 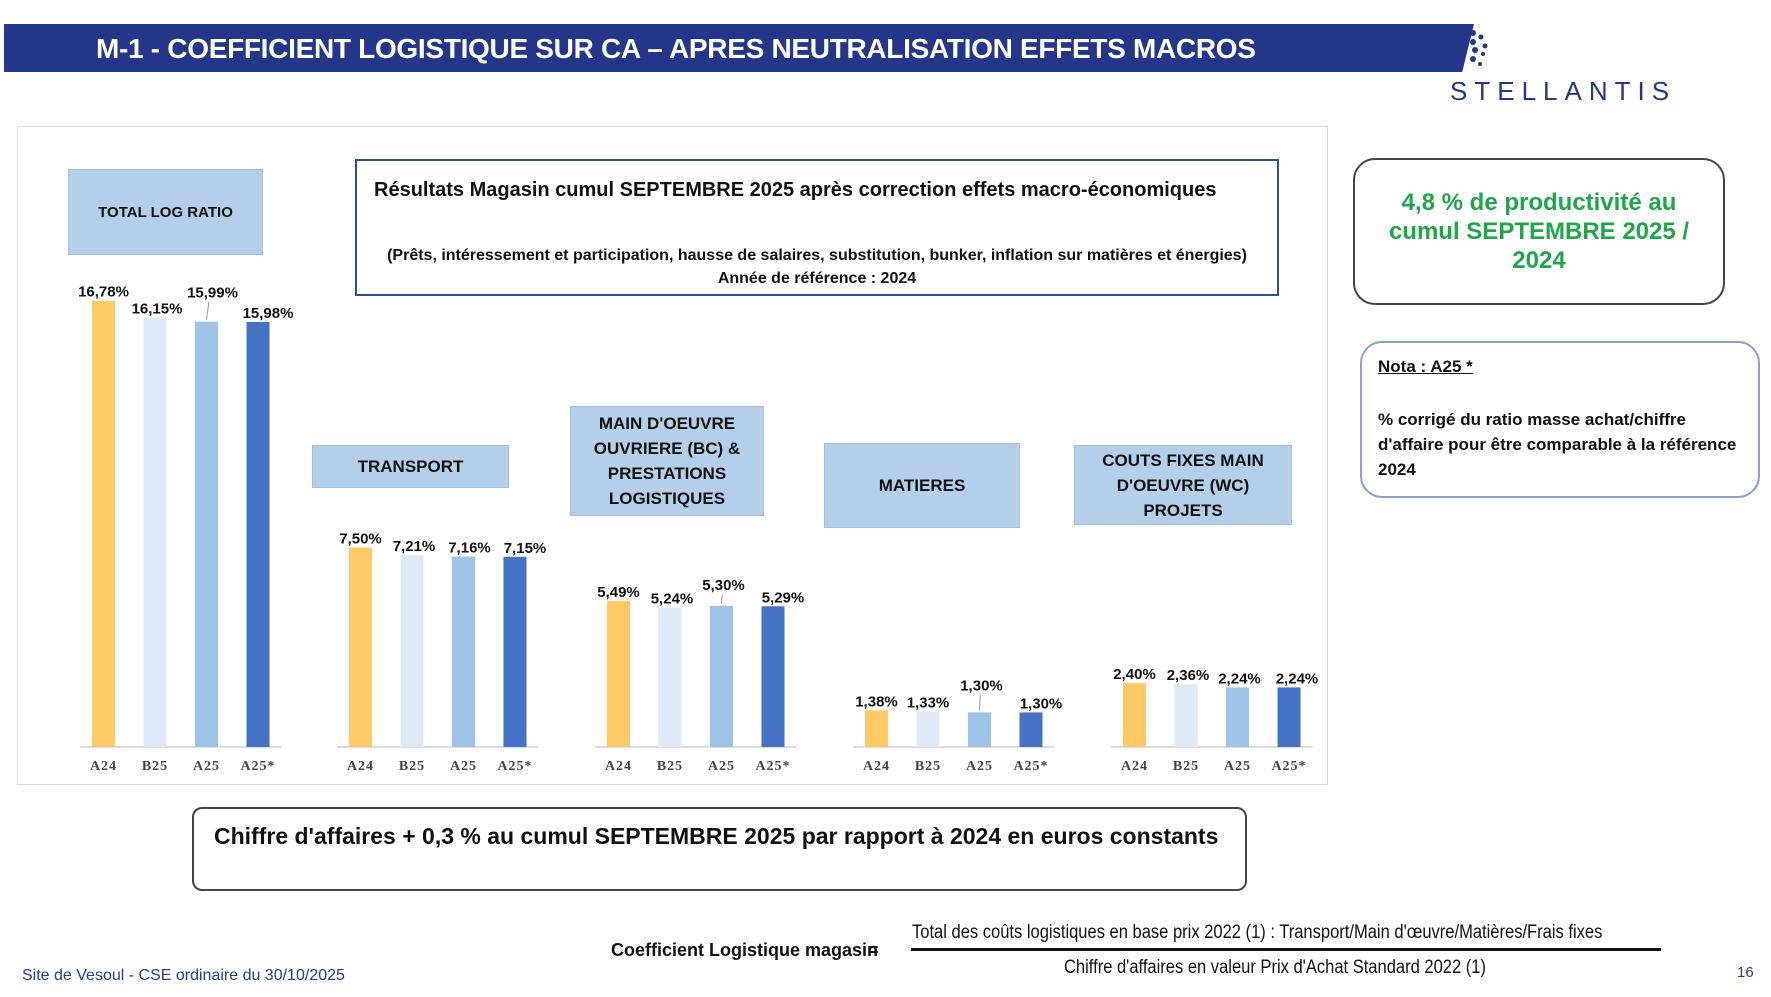 What do you see at coordinates (1425, 366) in the screenshot?
I see `nota-title: Nota : A25 *` at bounding box center [1425, 366].